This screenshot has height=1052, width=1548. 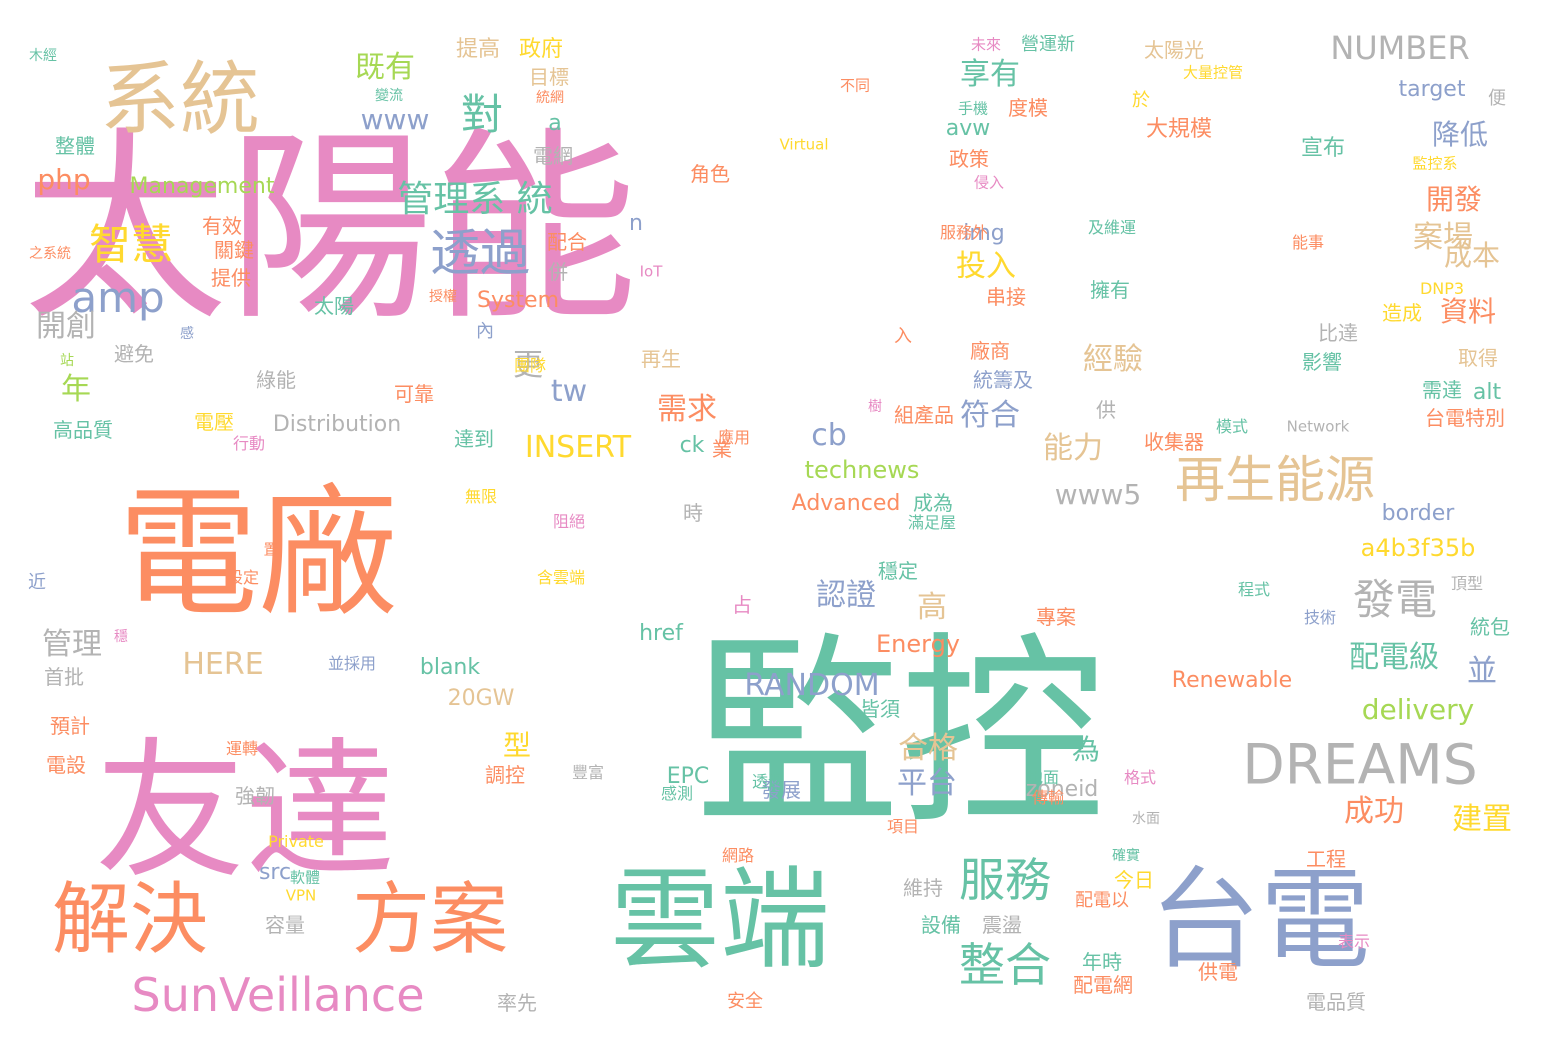 I want to click on cloud-word: Renewable, so click(x=1232, y=680).